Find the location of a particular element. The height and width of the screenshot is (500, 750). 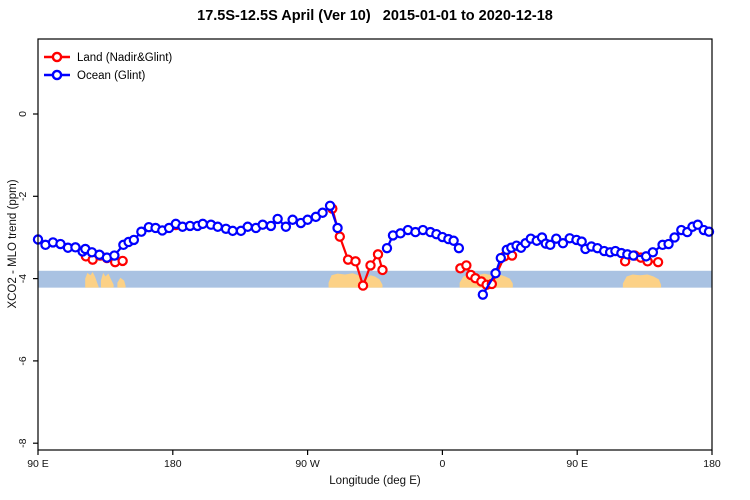

y-tick-label: -2 is located at coordinates (23, 195).